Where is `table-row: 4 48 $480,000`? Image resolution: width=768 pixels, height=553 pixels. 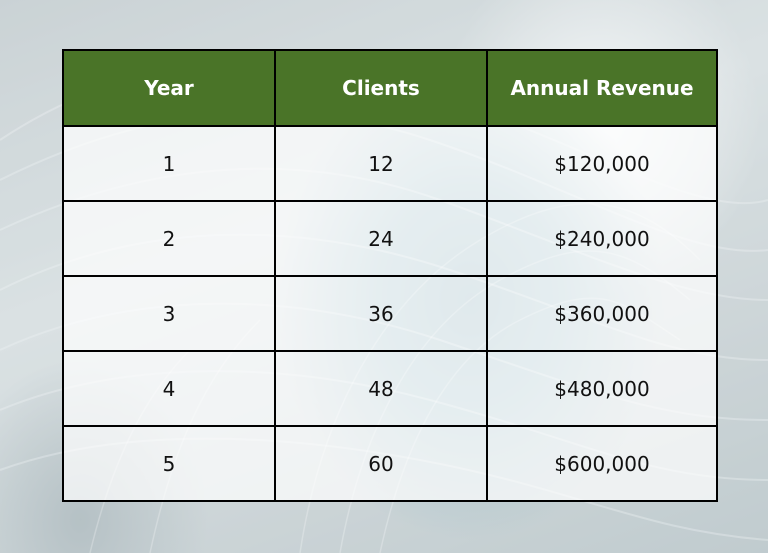
table-row: 4 48 $480,000 is located at coordinates (390, 388).